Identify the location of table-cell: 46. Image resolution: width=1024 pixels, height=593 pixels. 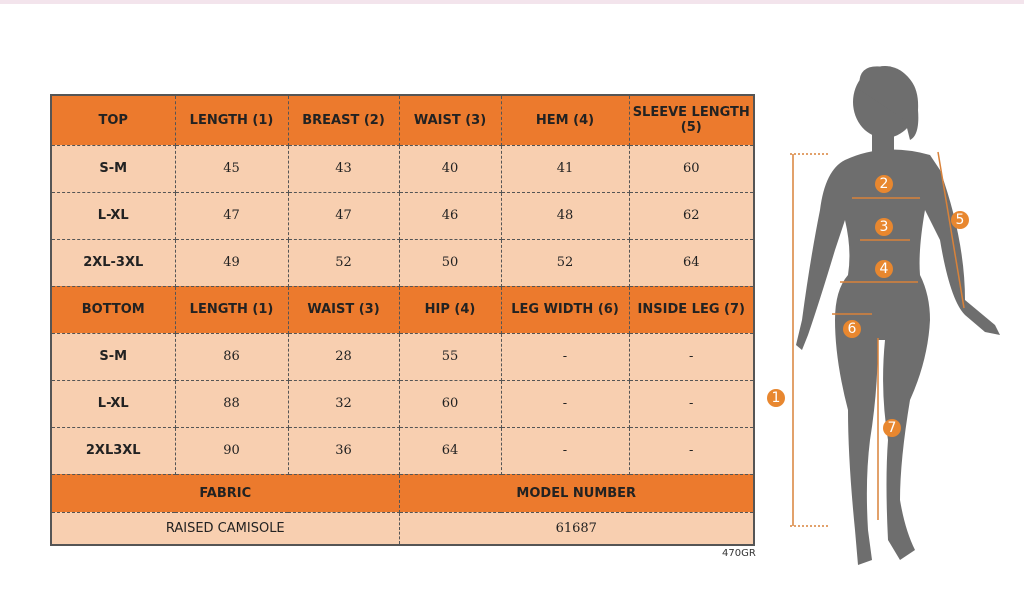
(450, 215).